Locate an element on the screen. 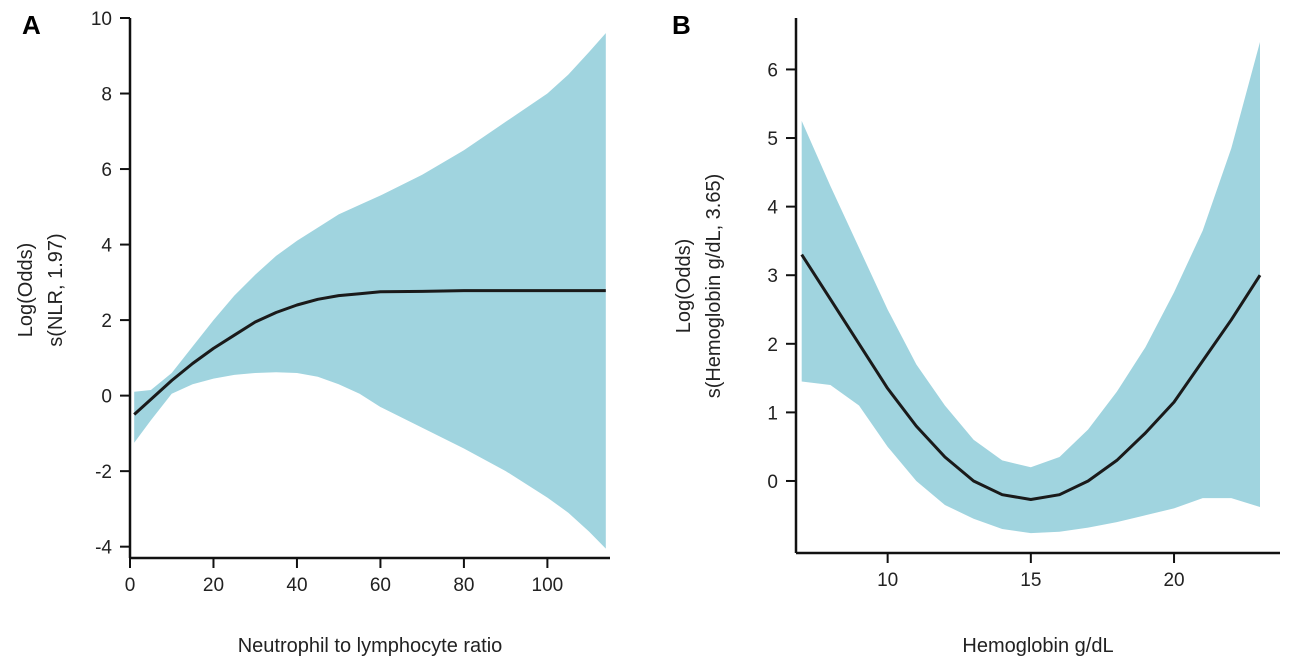 This screenshot has height=662, width=1291. y-axis-title-line-2: s(NLR, 1.97) is located at coordinates (56, 289).